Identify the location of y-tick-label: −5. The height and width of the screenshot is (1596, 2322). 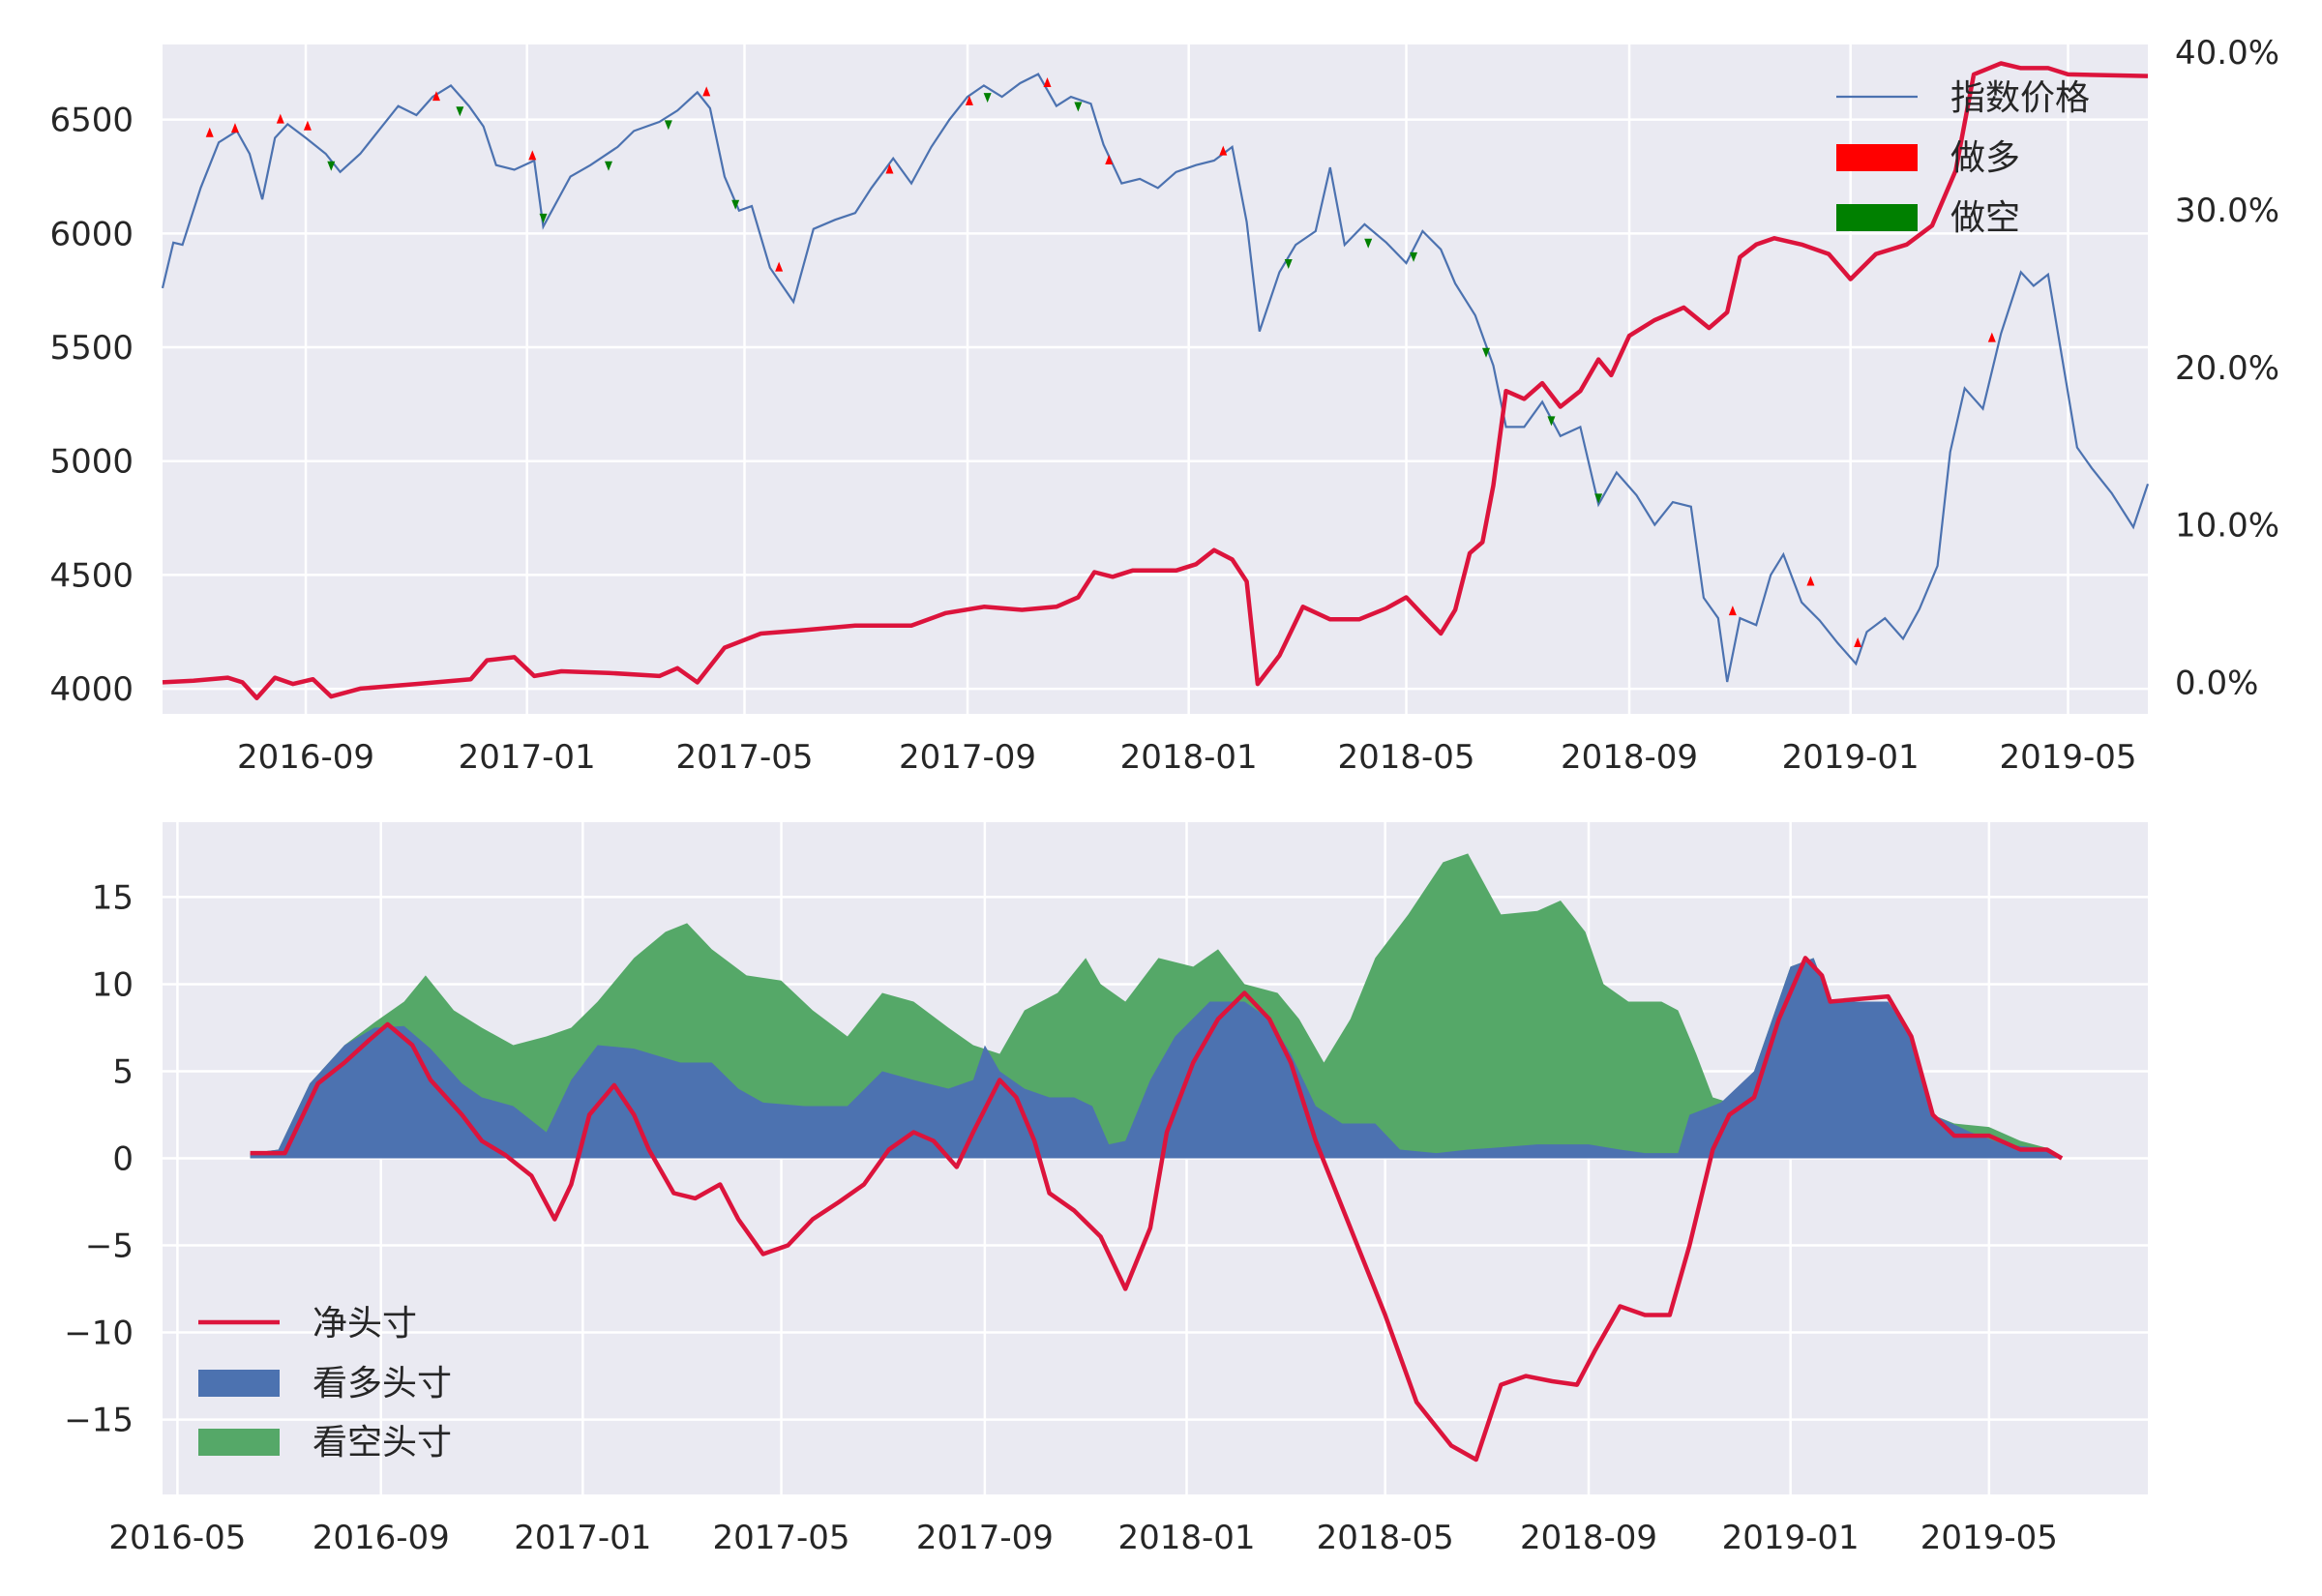
(109, 1246).